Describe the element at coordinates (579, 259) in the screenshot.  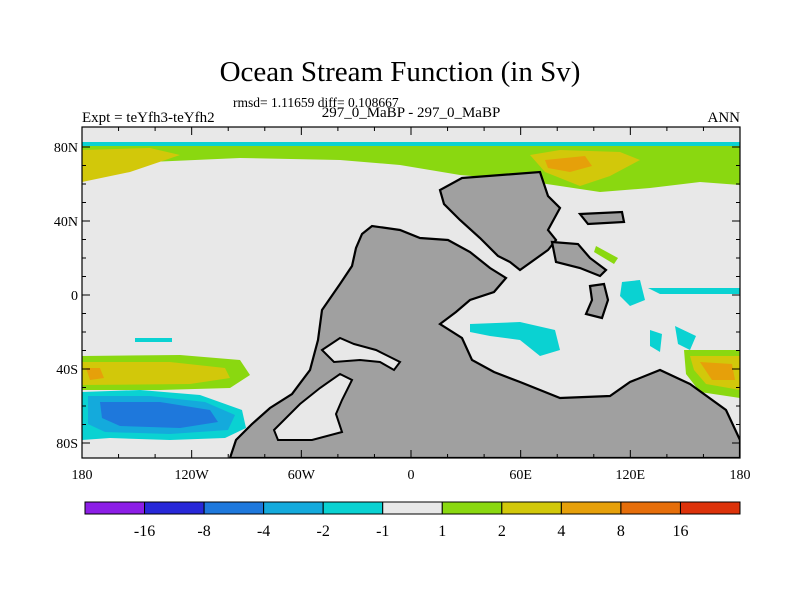
I see `land-east-peninsula` at that location.